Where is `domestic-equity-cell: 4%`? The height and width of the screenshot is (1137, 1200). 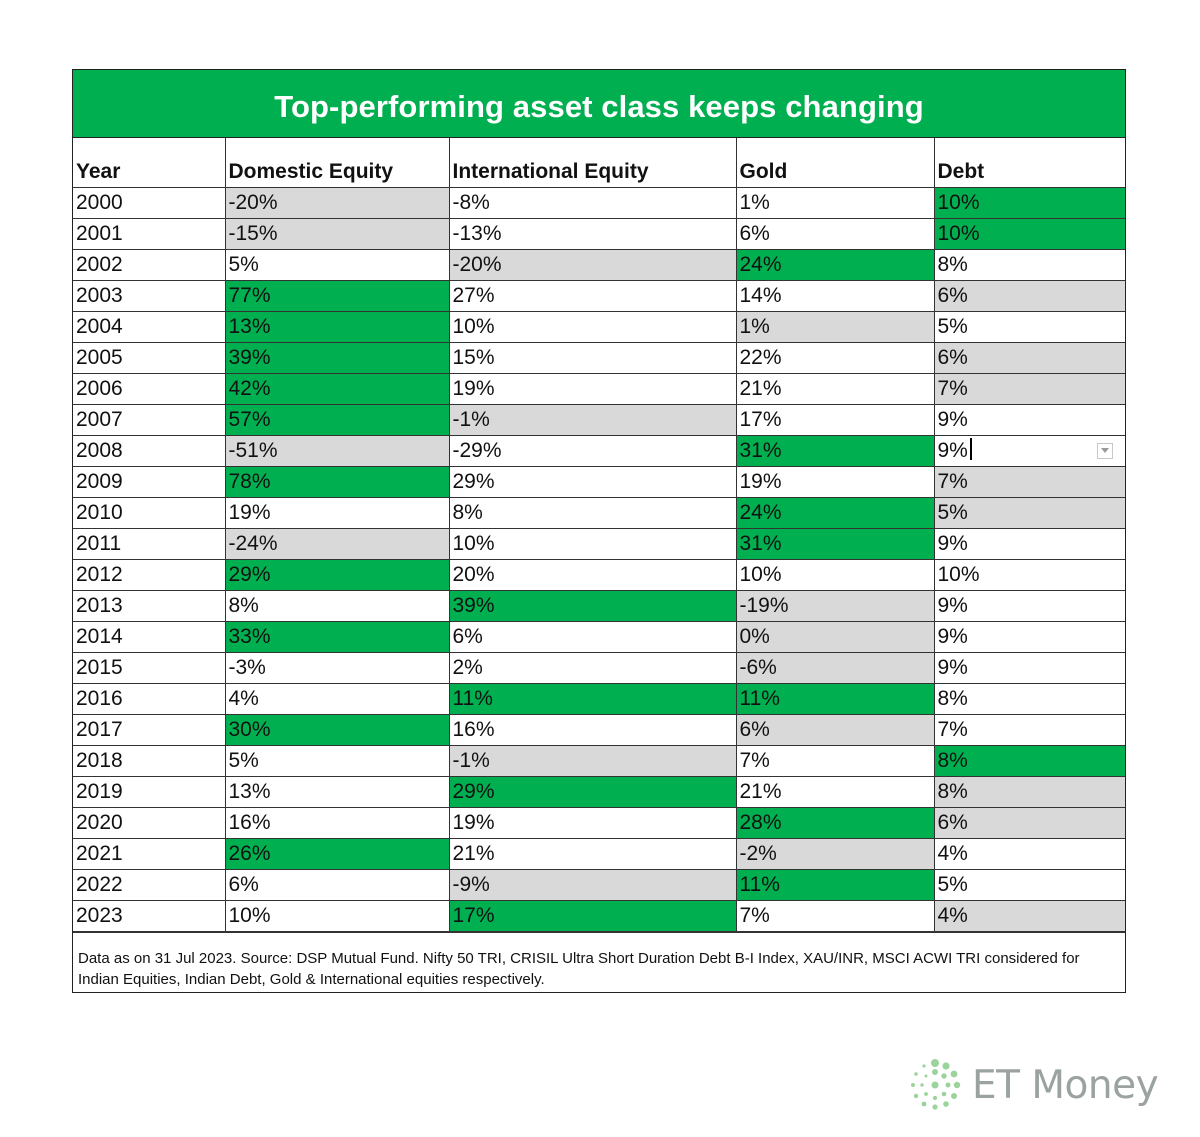
domestic-equity-cell: 4% is located at coordinates (337, 698).